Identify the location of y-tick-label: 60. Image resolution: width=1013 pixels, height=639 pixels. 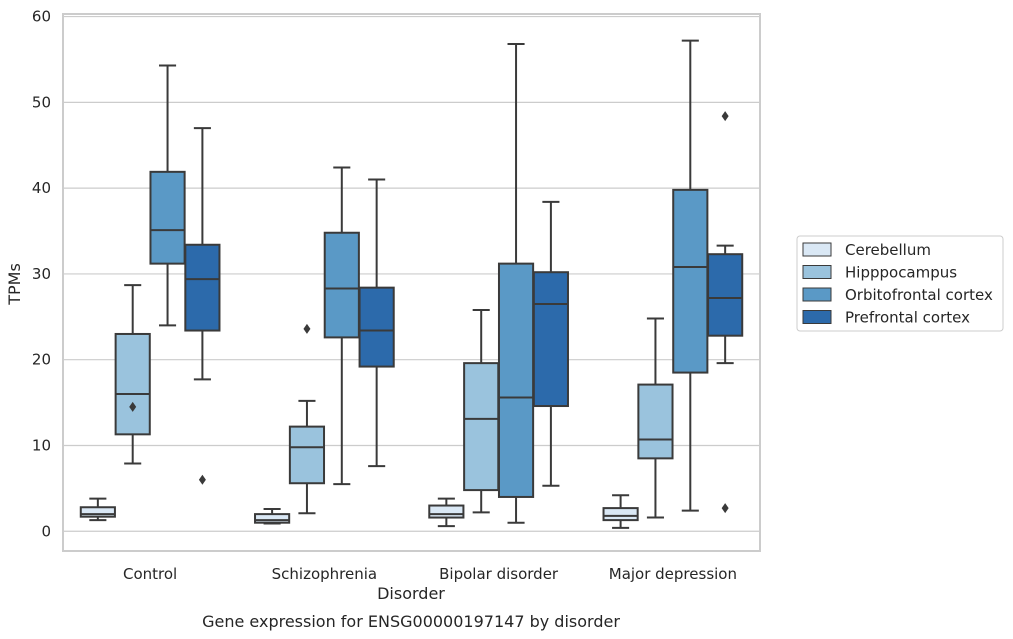
(41, 17).